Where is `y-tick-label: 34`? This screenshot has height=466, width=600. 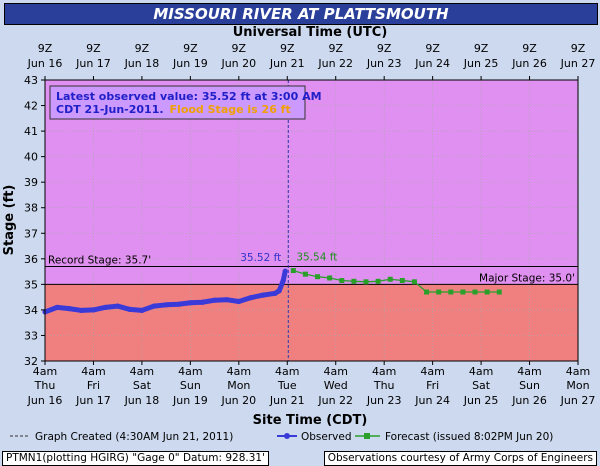
y-tick-label: 34 is located at coordinates (31, 310).